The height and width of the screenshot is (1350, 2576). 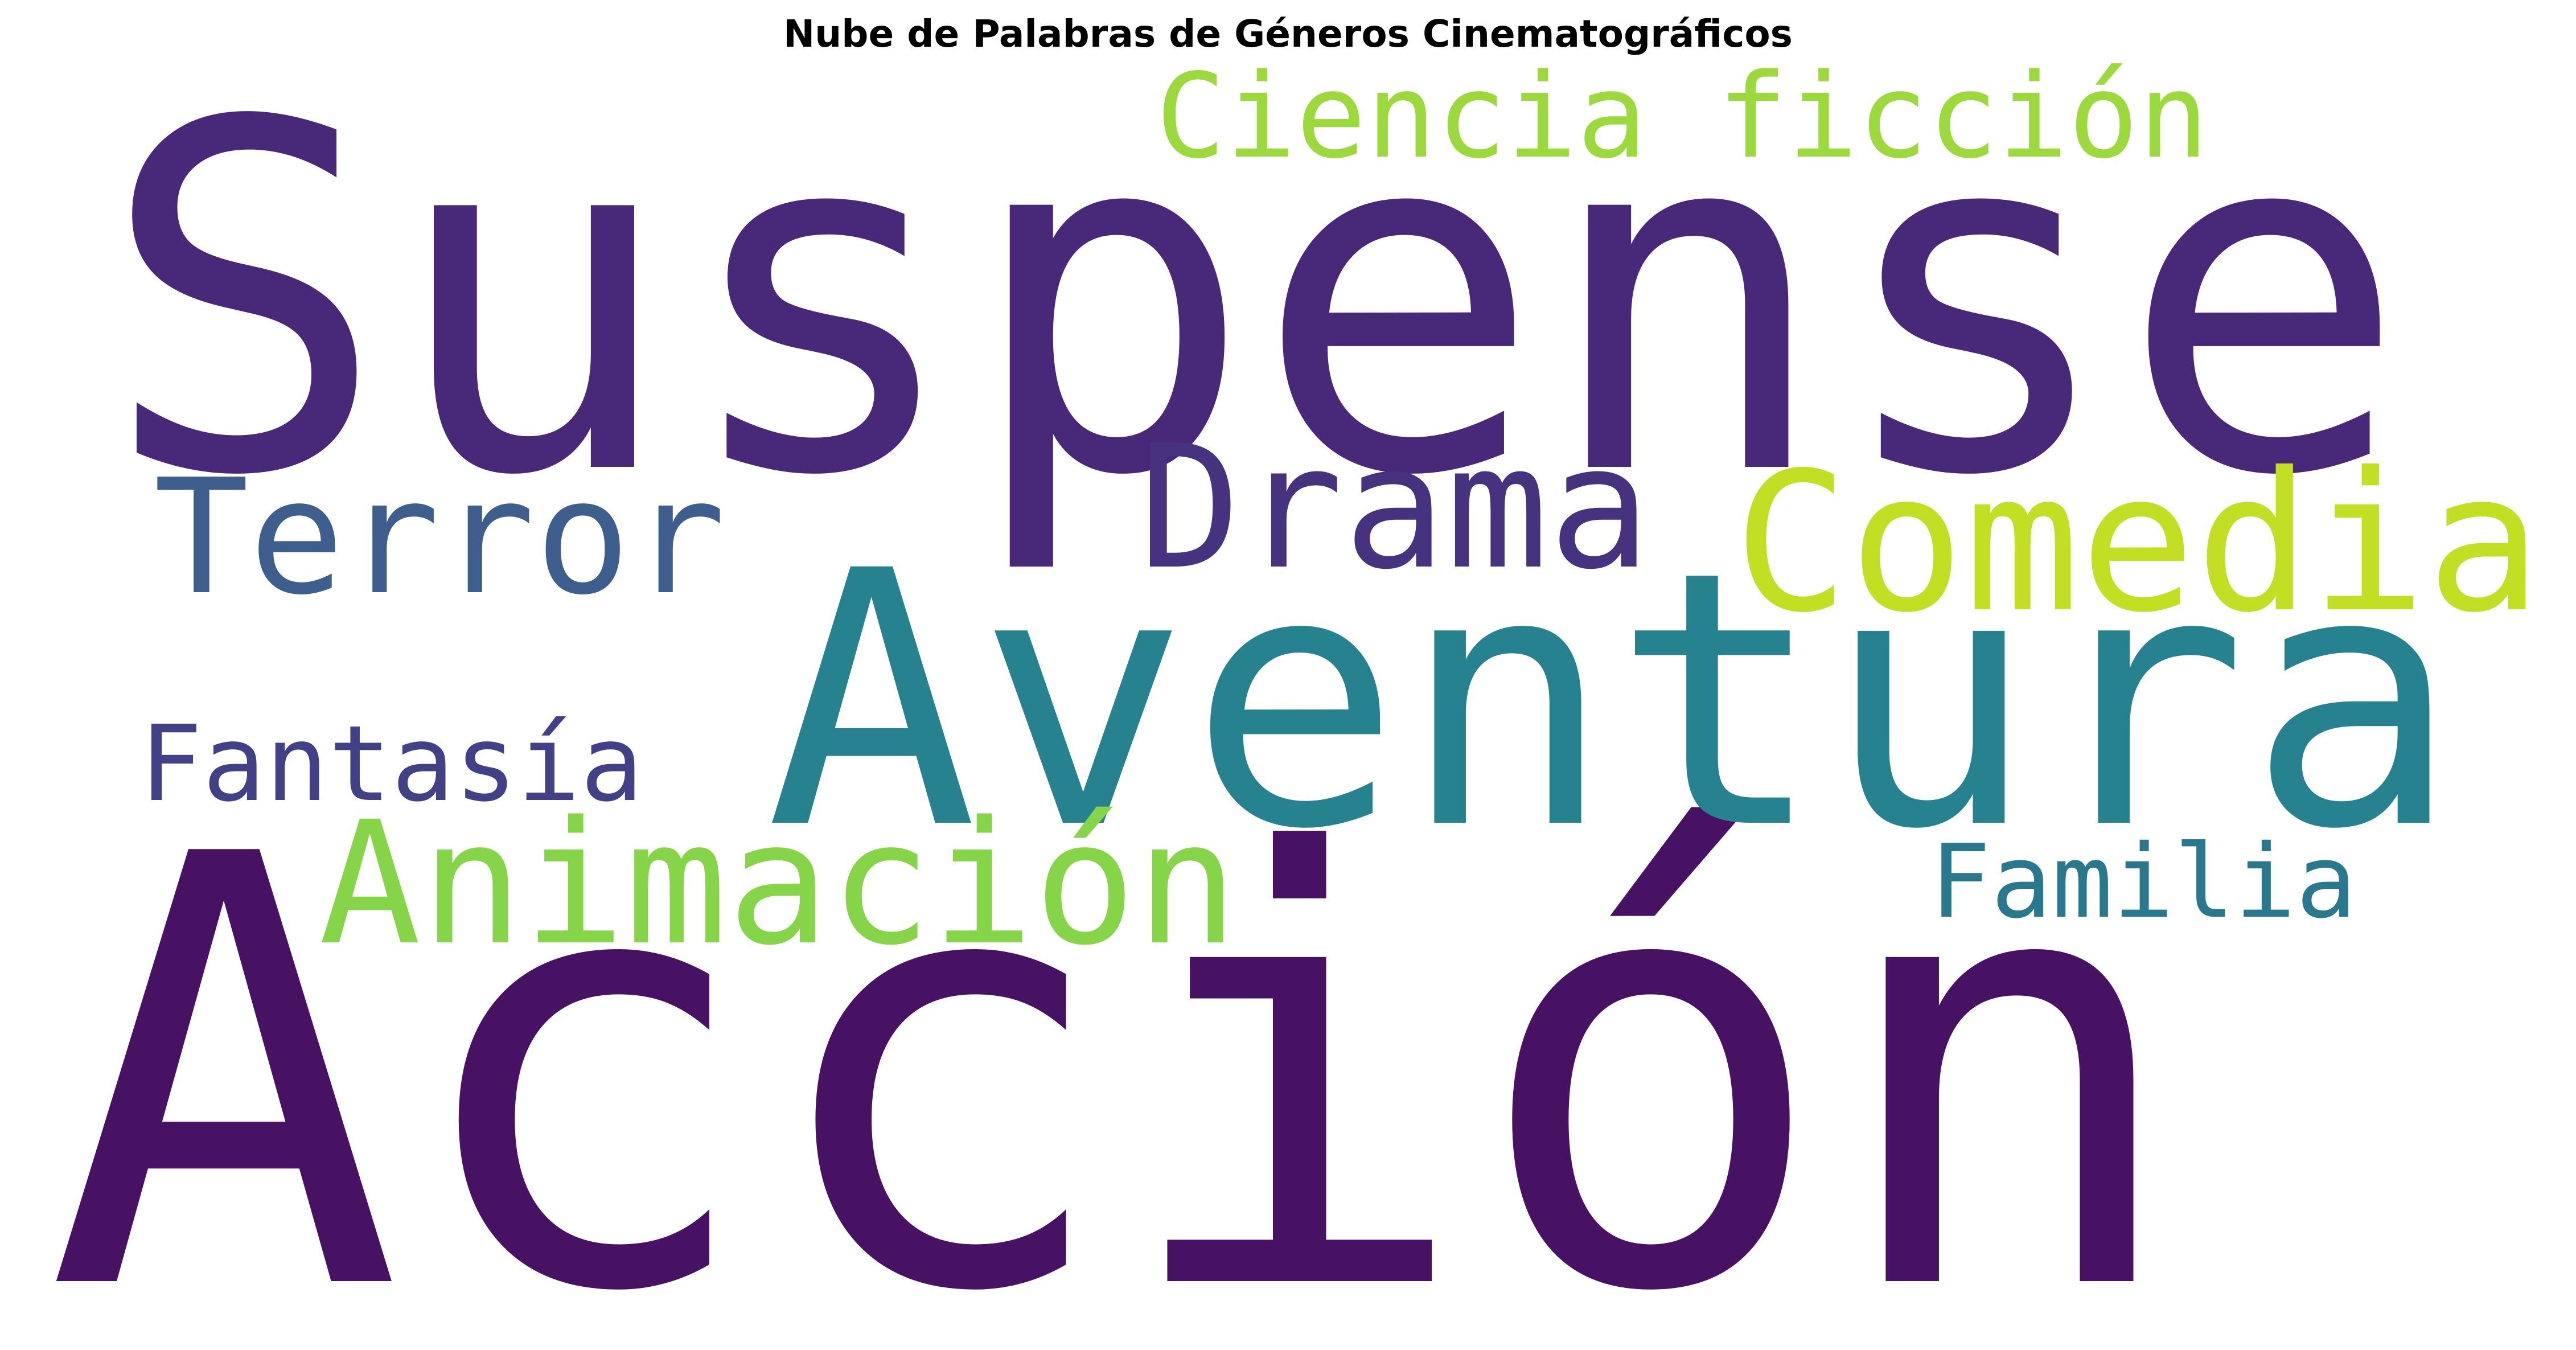 I want to click on word-animación: Animación, so click(x=778, y=884).